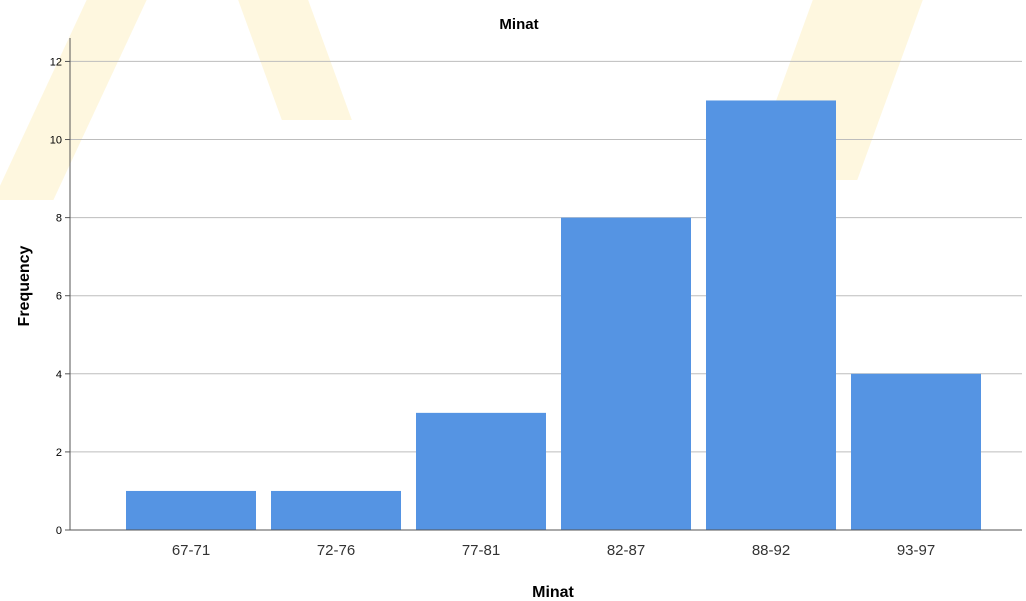 This screenshot has width=1026, height=601. I want to click on y-tick-label: 8, so click(59, 219).